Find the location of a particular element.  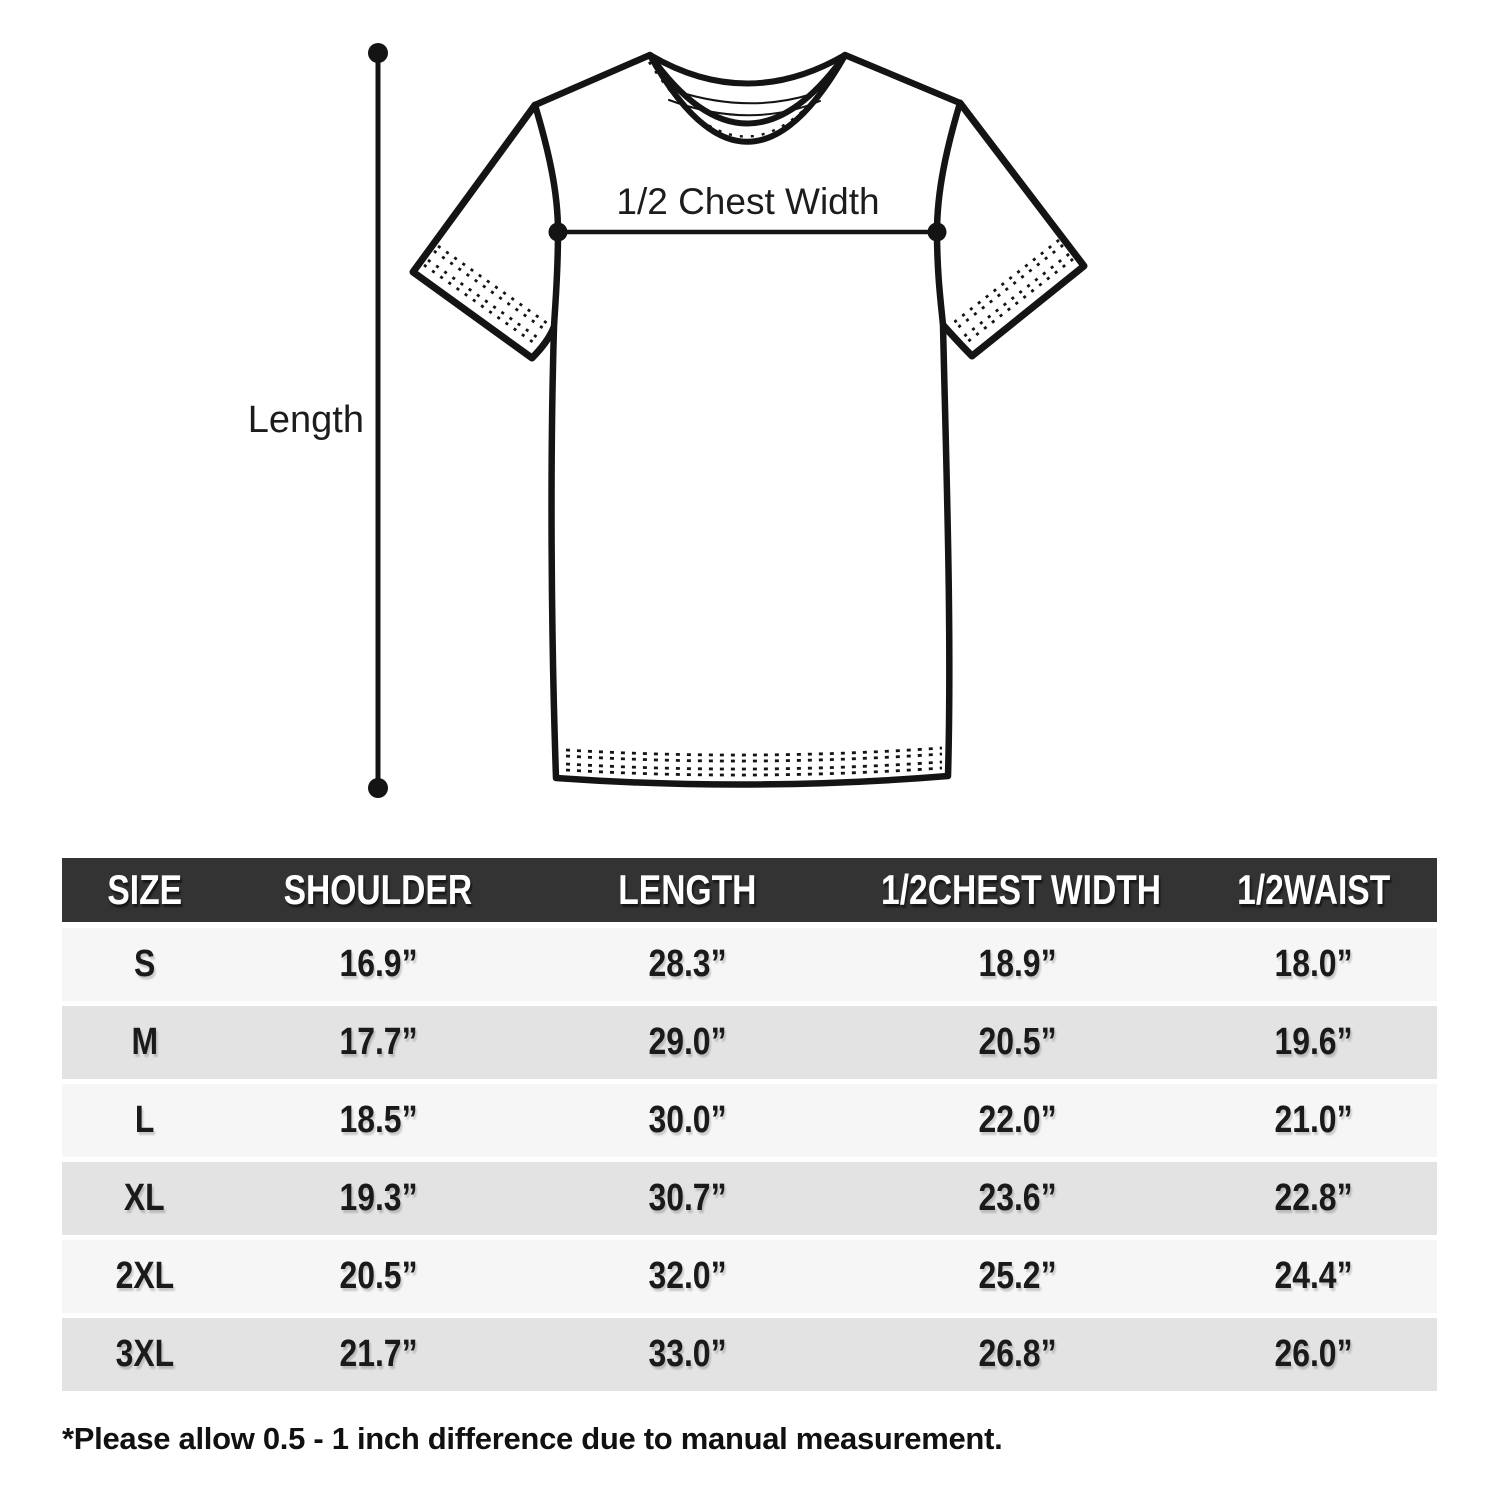

cell-waist: 21.0” is located at coordinates (1313, 1120).